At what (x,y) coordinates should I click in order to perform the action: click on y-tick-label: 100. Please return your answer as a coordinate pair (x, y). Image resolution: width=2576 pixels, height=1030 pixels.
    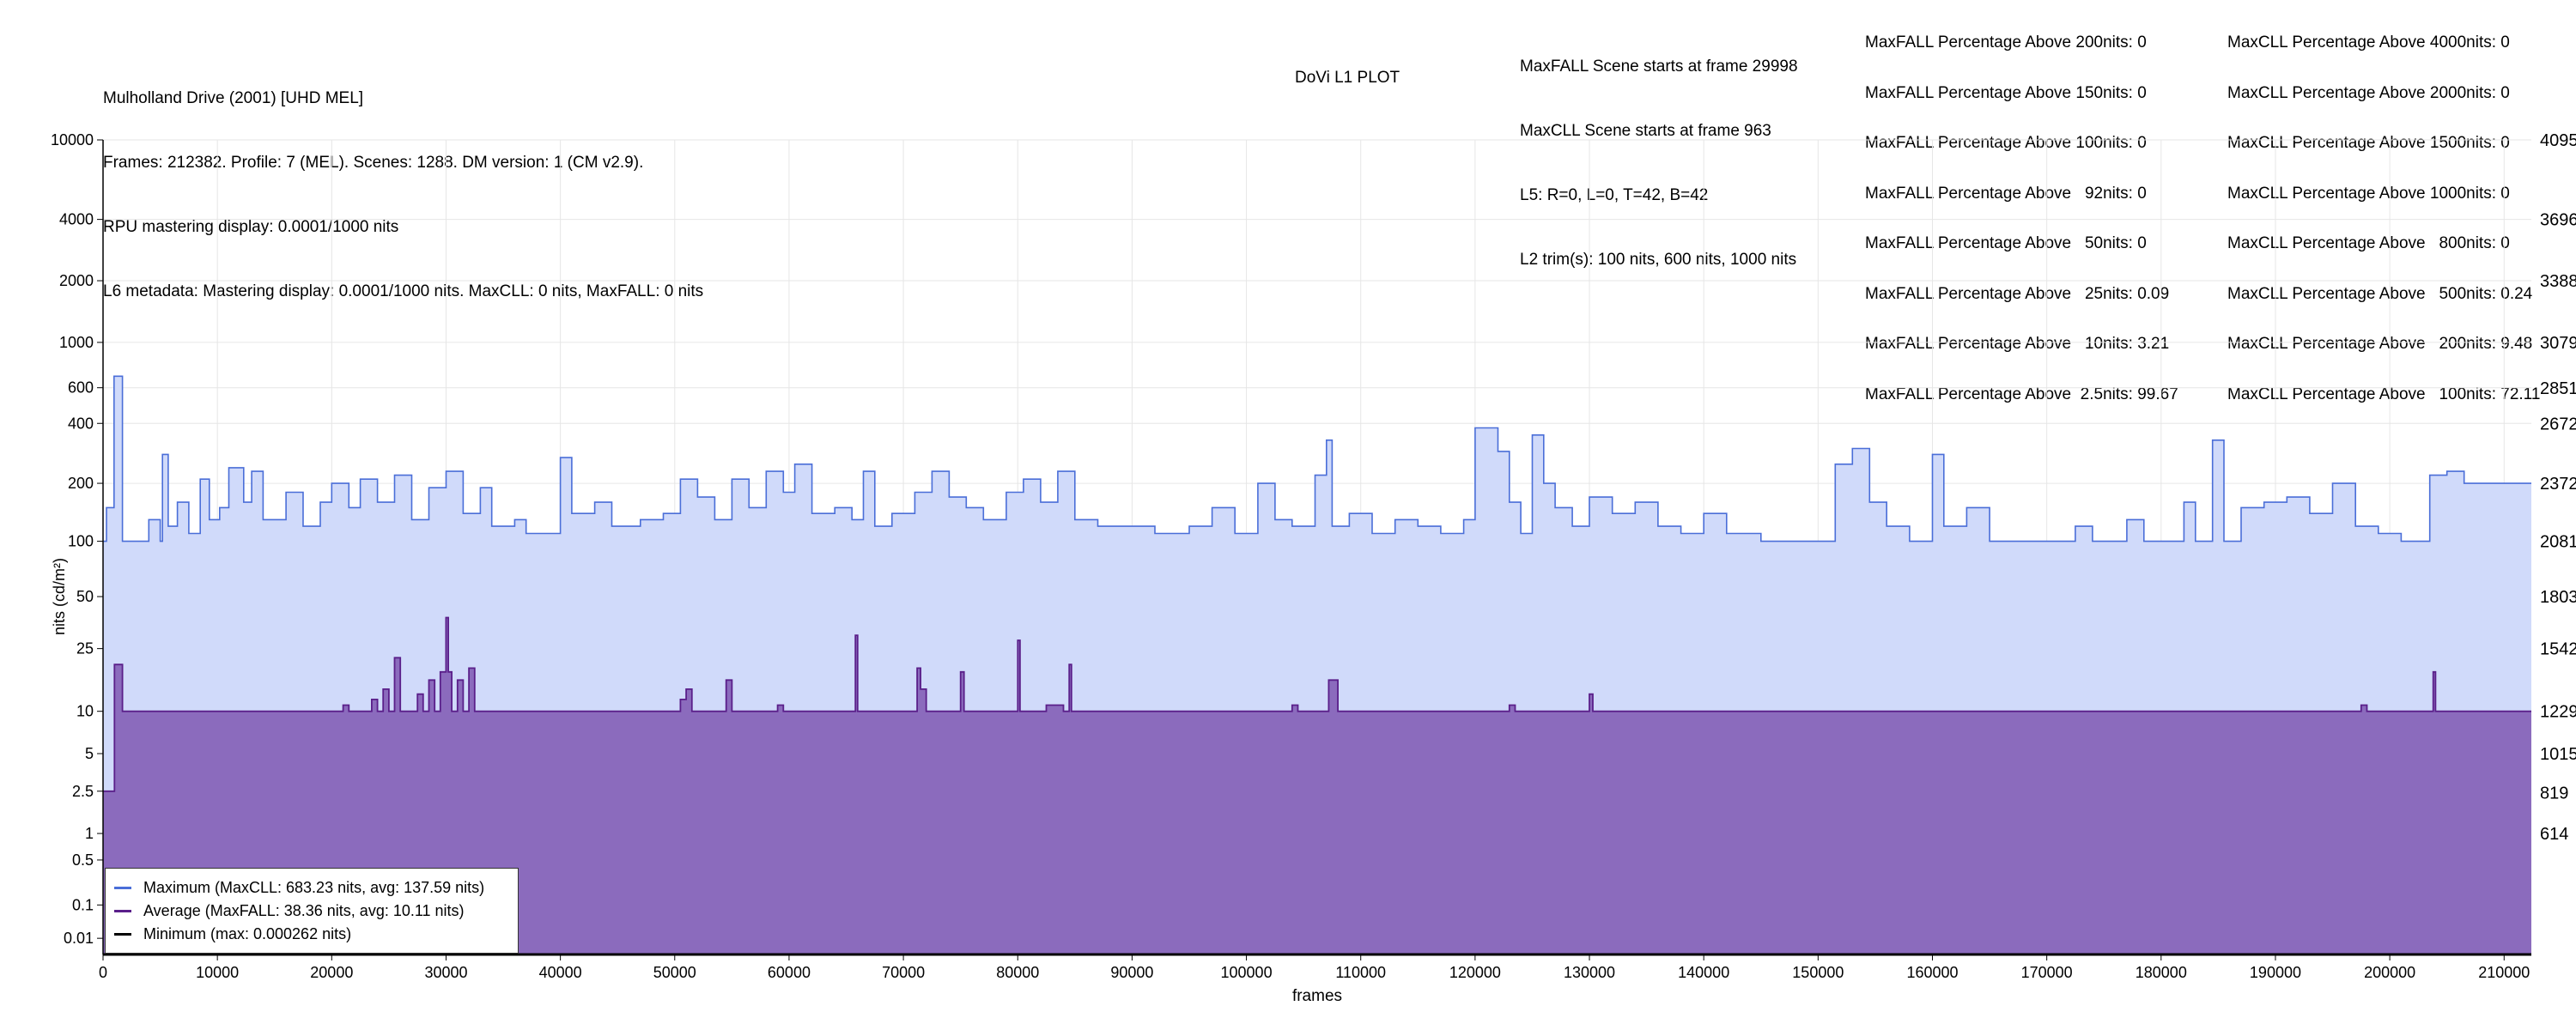
    Looking at the image, I should click on (81, 541).